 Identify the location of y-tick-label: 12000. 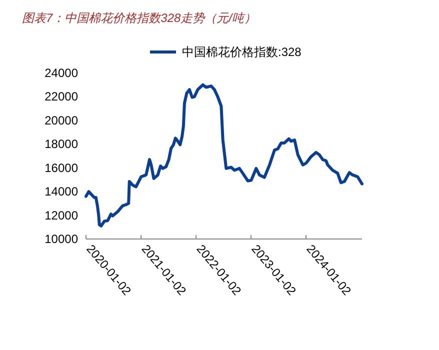
(61, 215).